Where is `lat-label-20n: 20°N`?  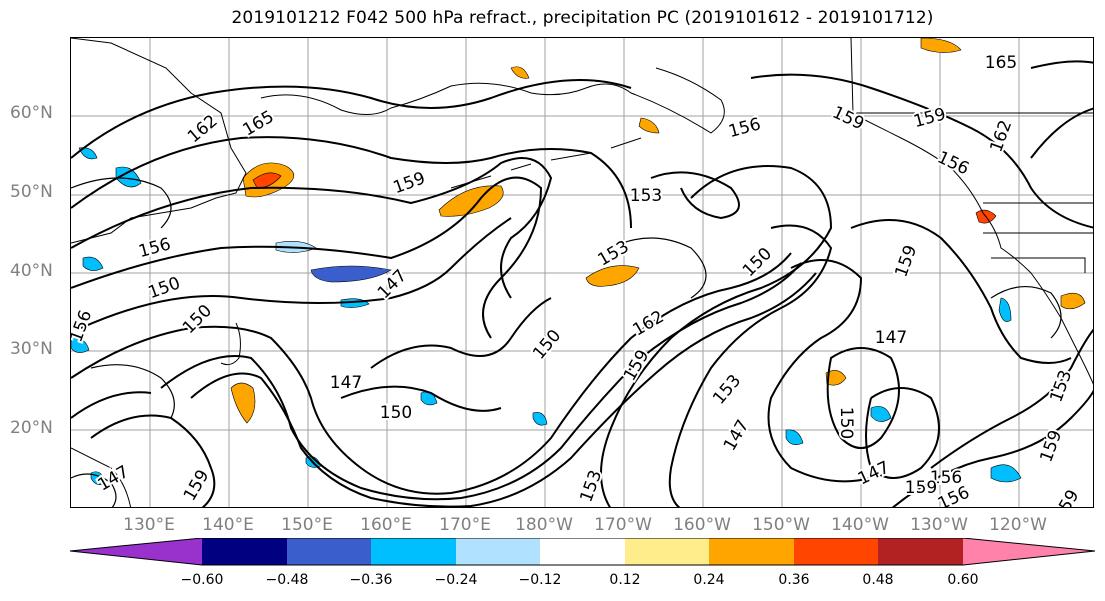
lat-label-20n: 20°N is located at coordinates (31, 428).